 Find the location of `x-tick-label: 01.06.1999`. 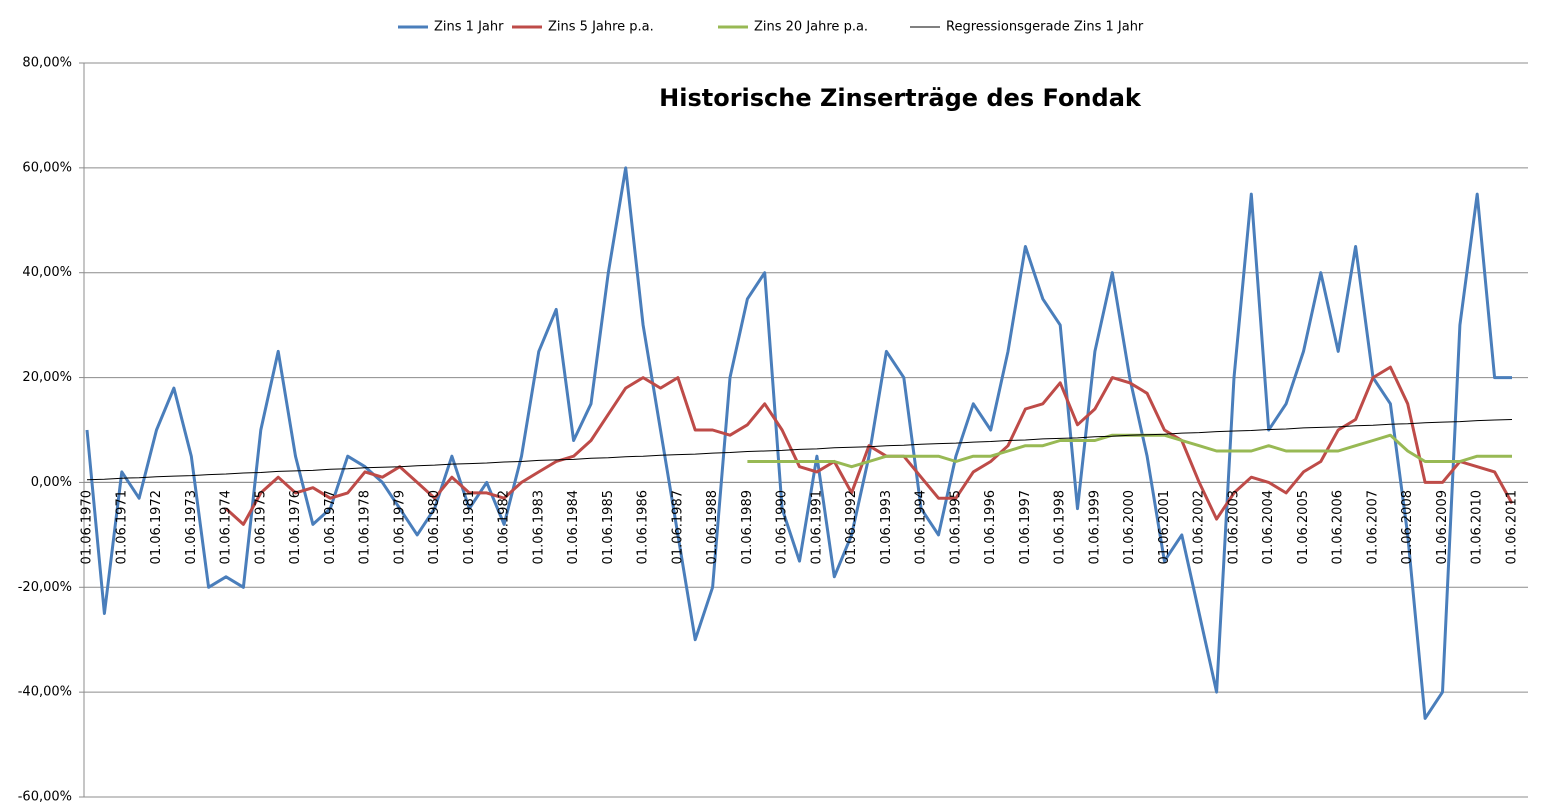

x-tick-label: 01.06.1999 is located at coordinates (1094, 527).